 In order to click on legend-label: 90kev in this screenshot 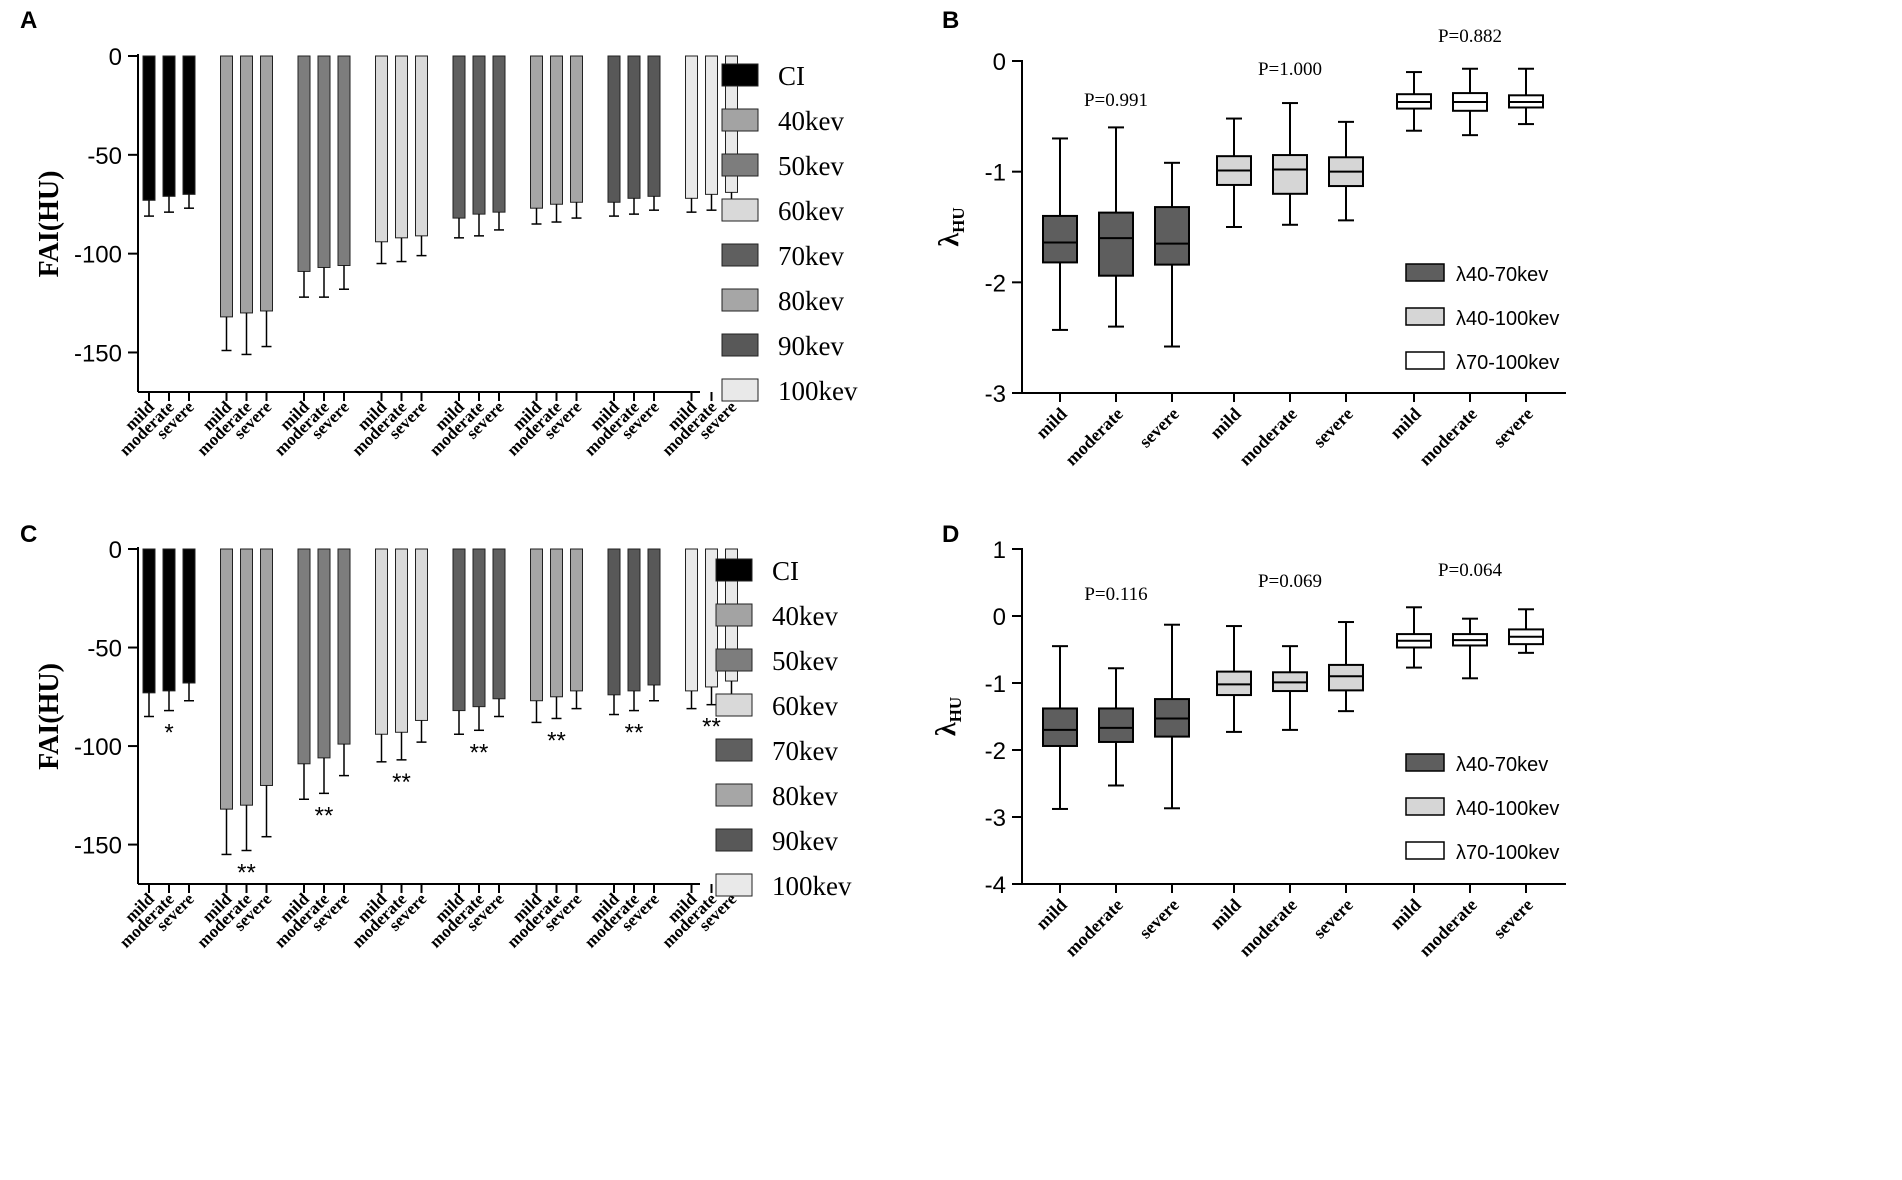, I will do `click(811, 346)`.